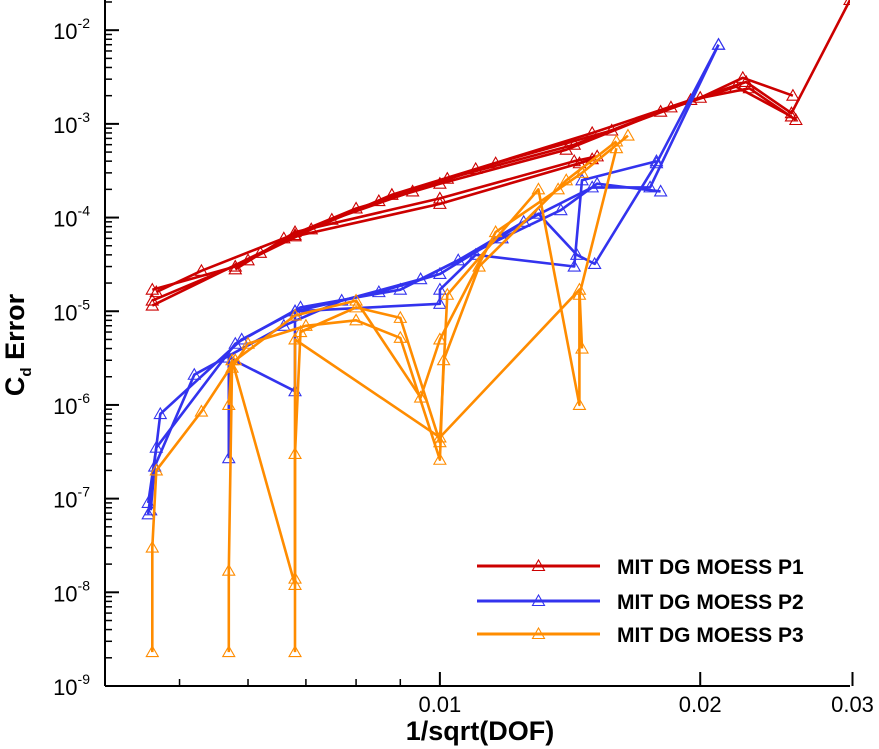 The width and height of the screenshot is (879, 749). What do you see at coordinates (84, 492) in the screenshot?
I see `y-tick-exponent: -7` at bounding box center [84, 492].